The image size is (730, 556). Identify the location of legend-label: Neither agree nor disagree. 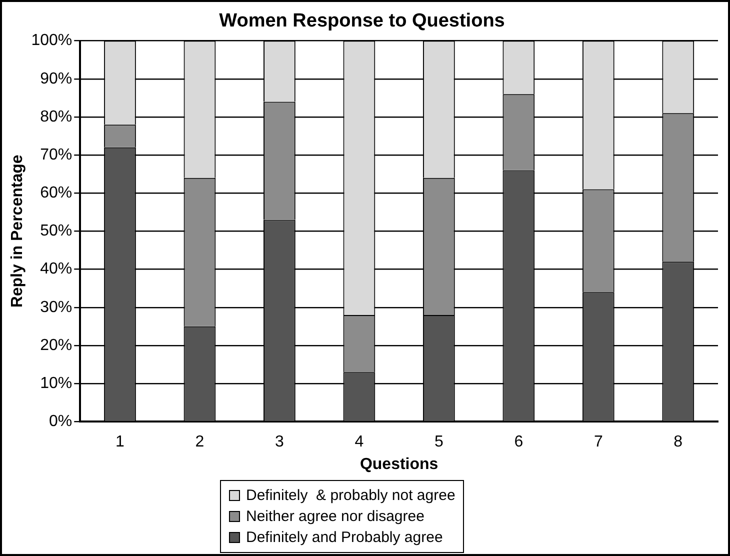
(335, 517).